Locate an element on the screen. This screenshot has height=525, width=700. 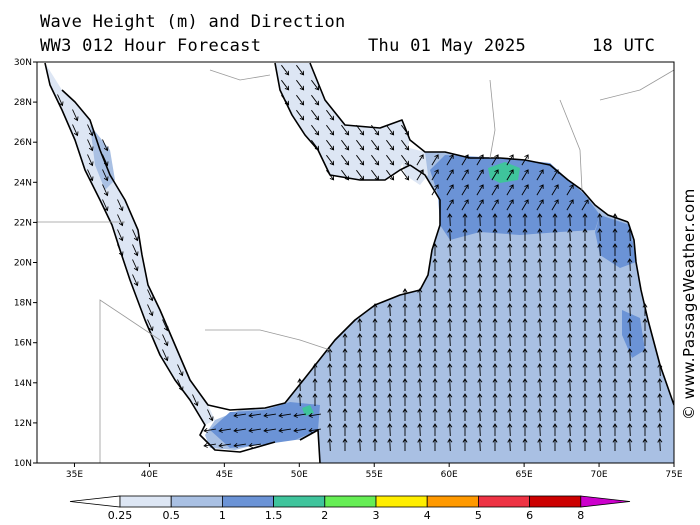
lat-tick-label: 18N is located at coordinates (23, 304).